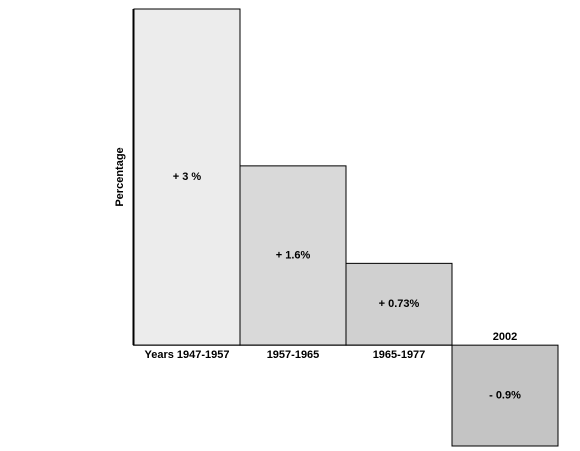 This screenshot has height=451, width=580. What do you see at coordinates (399, 355) in the screenshot?
I see `x-tick-label: 1965-1977` at bounding box center [399, 355].